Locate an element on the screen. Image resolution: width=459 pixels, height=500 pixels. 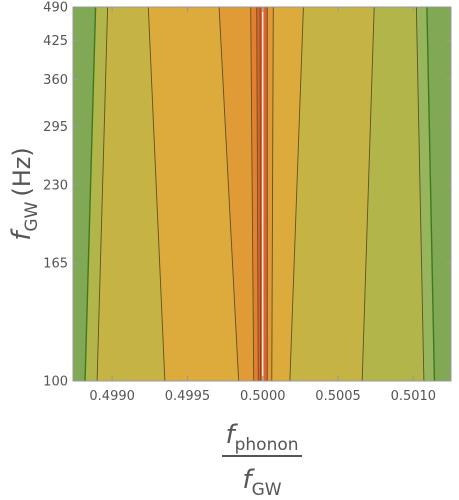
y-tick-label-1: 100 is located at coordinates (55, 382).